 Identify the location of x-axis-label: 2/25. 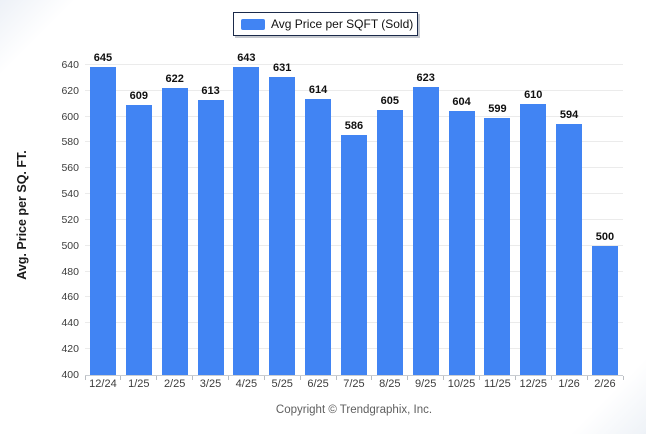
(174, 384).